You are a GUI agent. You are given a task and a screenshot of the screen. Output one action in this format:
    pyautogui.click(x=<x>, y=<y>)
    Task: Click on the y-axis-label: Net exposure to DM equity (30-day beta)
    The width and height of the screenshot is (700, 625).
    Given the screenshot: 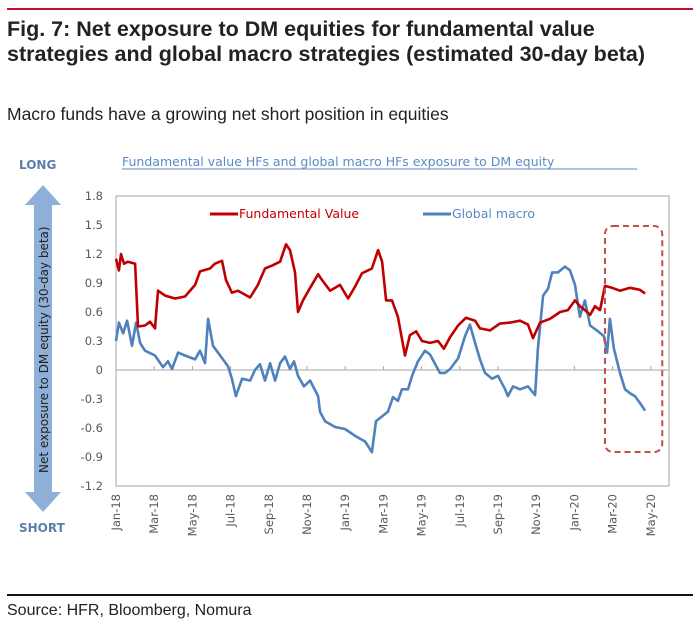 What is the action you would take?
    pyautogui.click(x=44, y=349)
    